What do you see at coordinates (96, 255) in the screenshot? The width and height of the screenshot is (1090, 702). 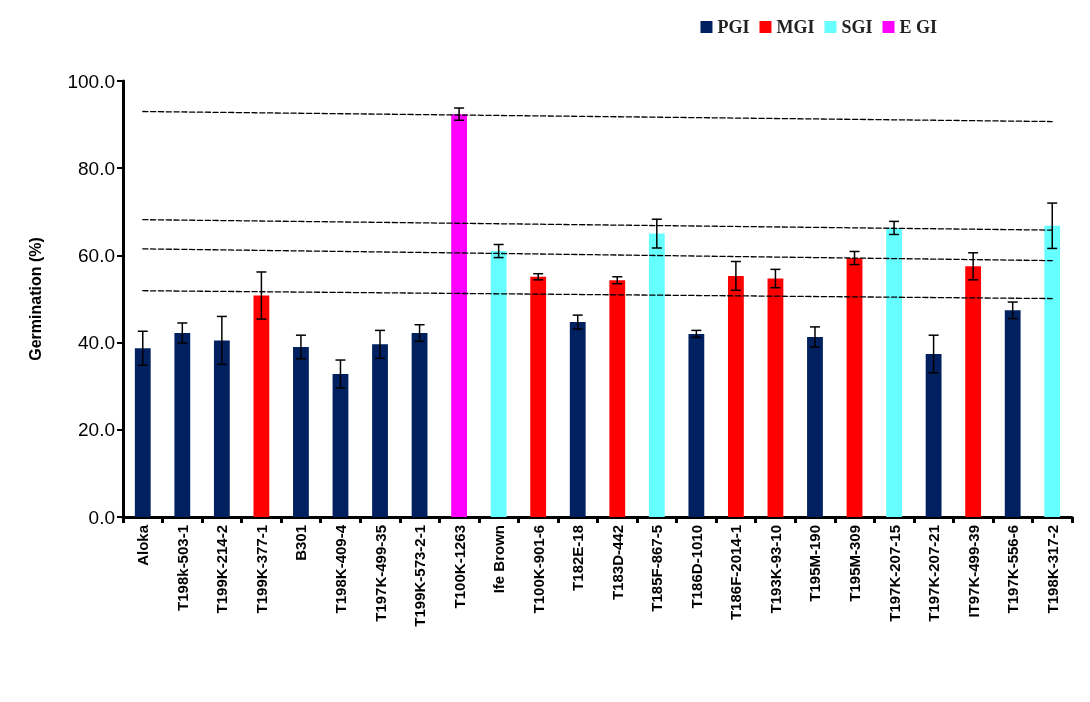 I see `y-tick-label: 60.0` at bounding box center [96, 255].